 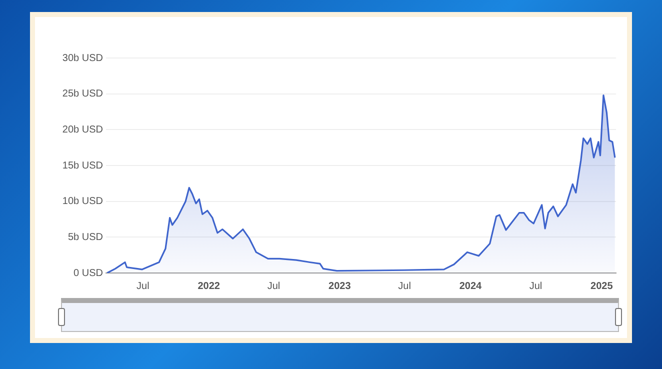 I want to click on y-tick-label: 5b USD, so click(x=85, y=237).